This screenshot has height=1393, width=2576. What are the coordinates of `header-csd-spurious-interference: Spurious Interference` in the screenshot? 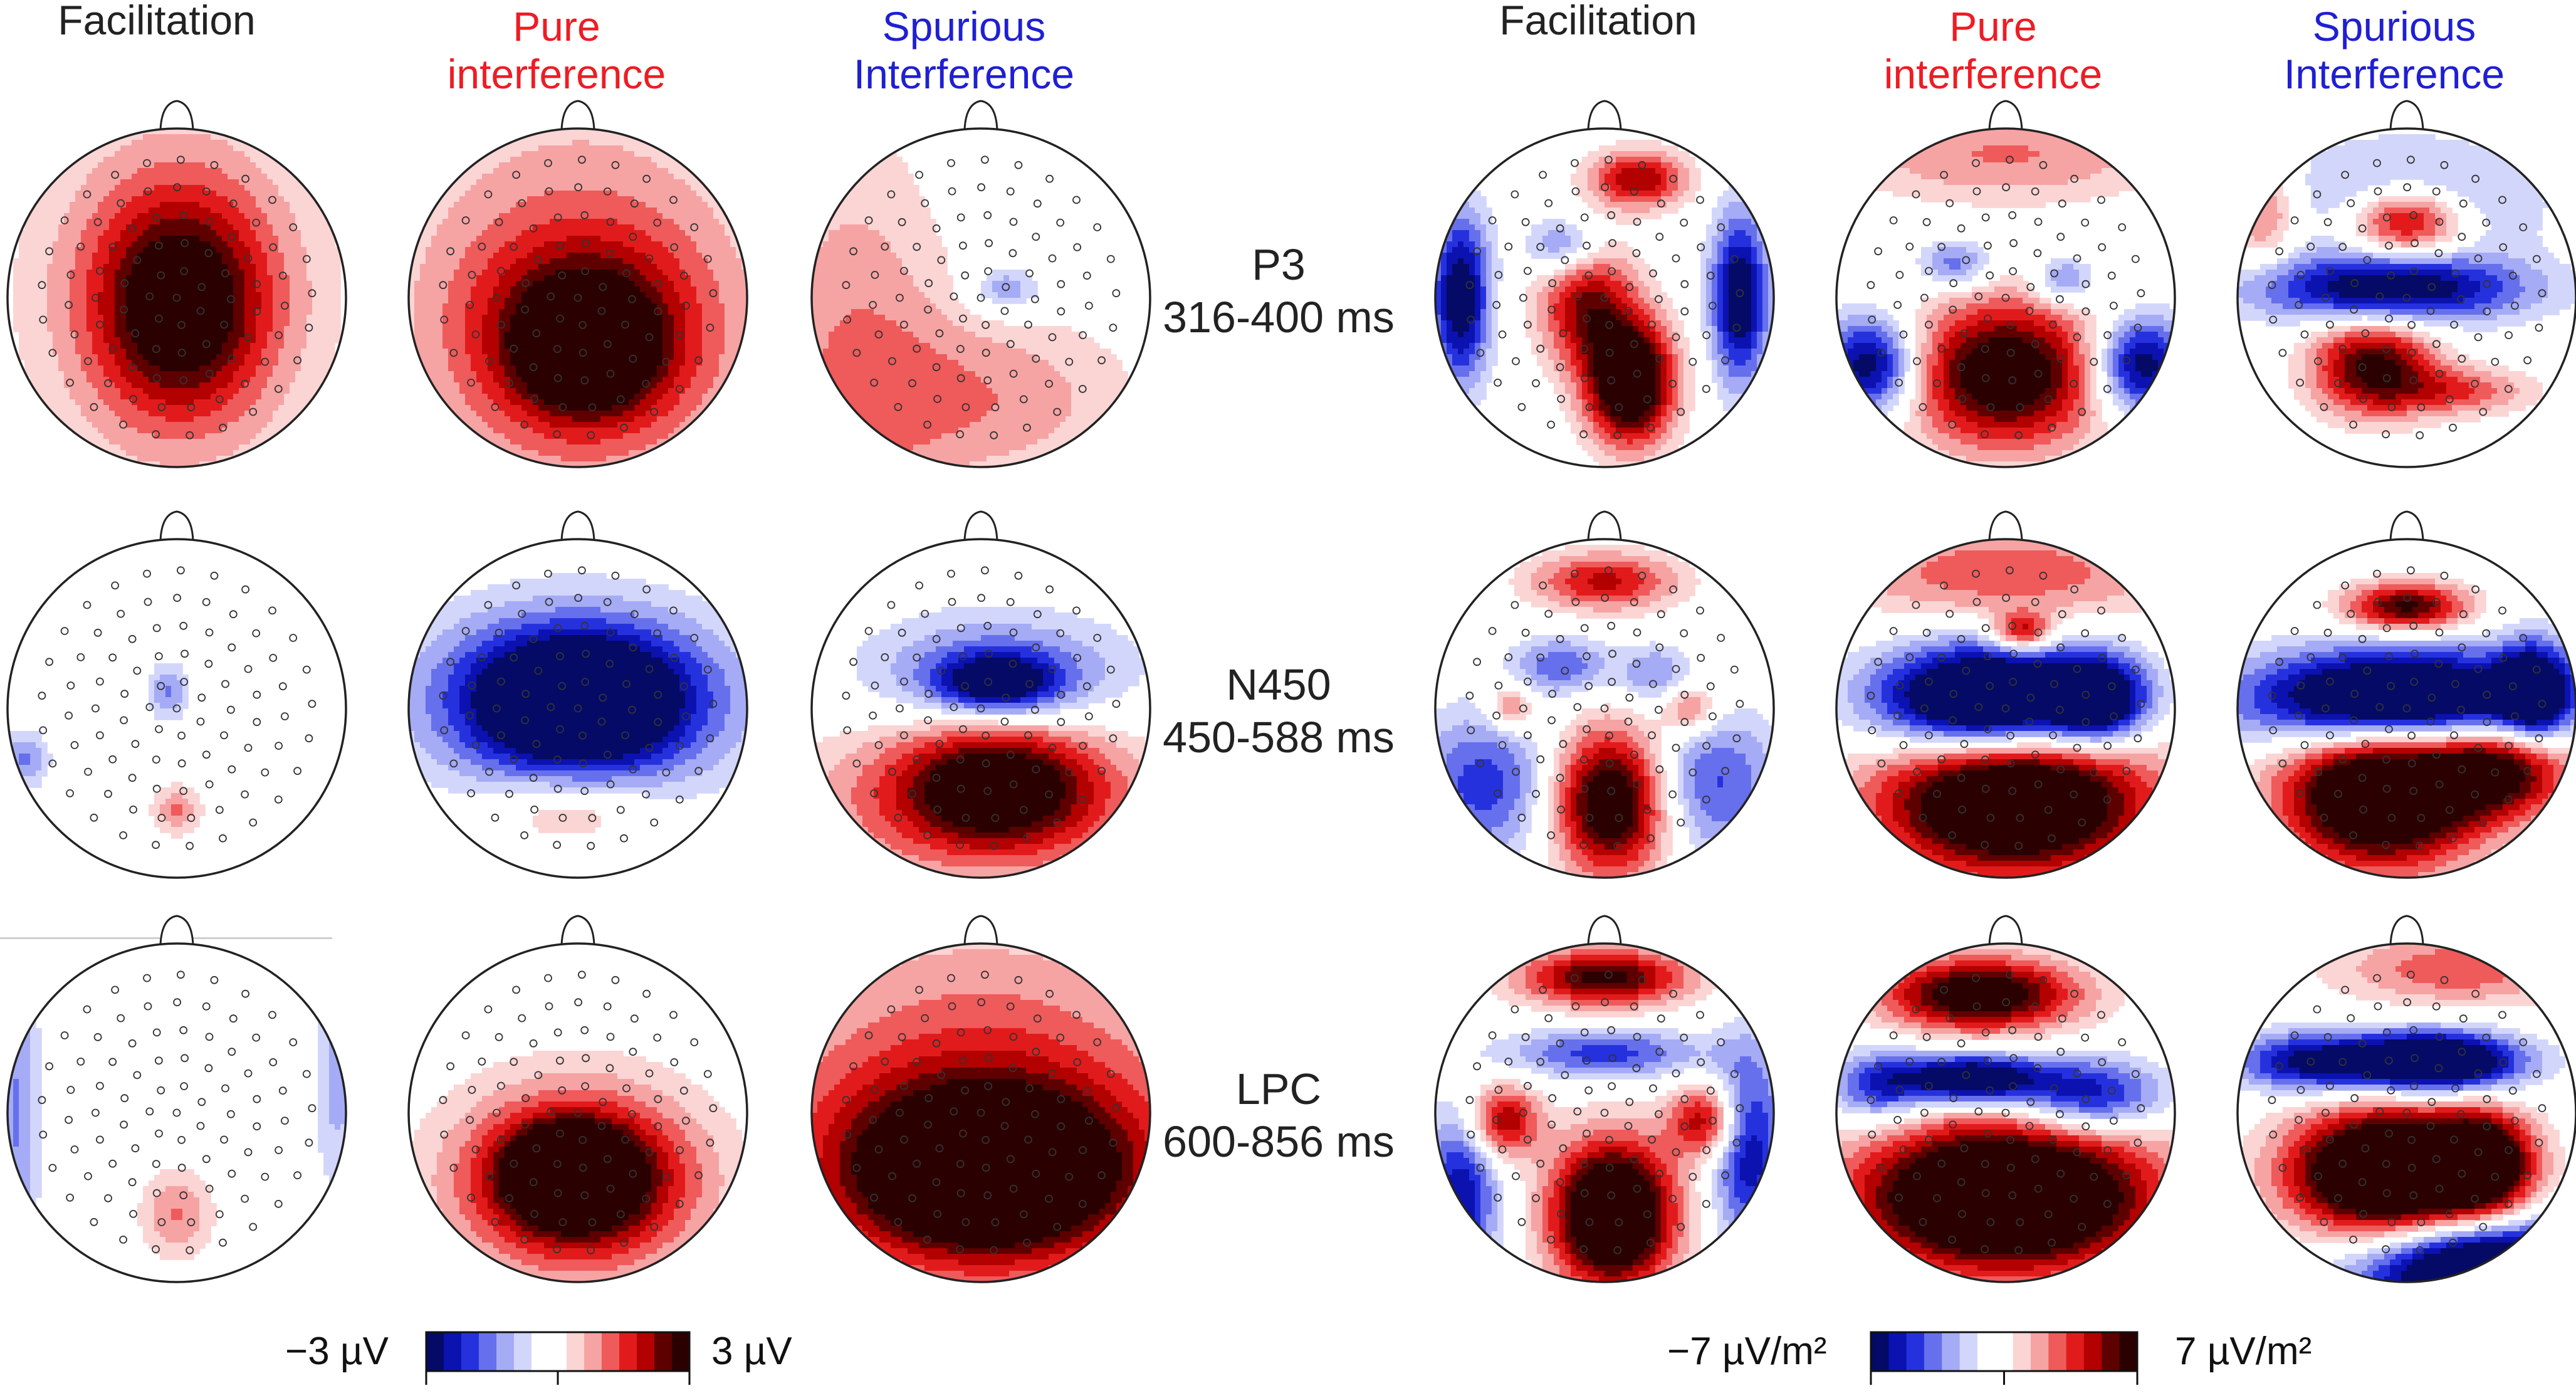 It's located at (2394, 50).